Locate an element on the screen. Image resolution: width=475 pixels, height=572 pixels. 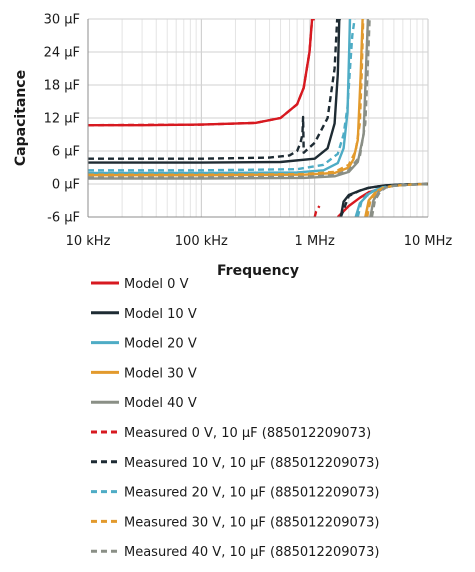
legend-label: Measured 10 V, 10 µF (885012209073) is located at coordinates (251, 463).